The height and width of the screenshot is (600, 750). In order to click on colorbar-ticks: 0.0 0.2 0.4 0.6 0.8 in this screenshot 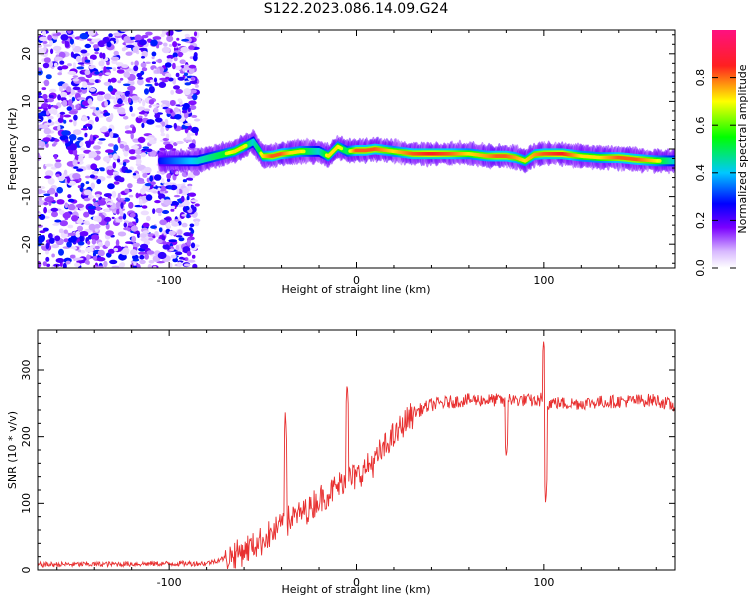, I will do `click(715, 173)`.